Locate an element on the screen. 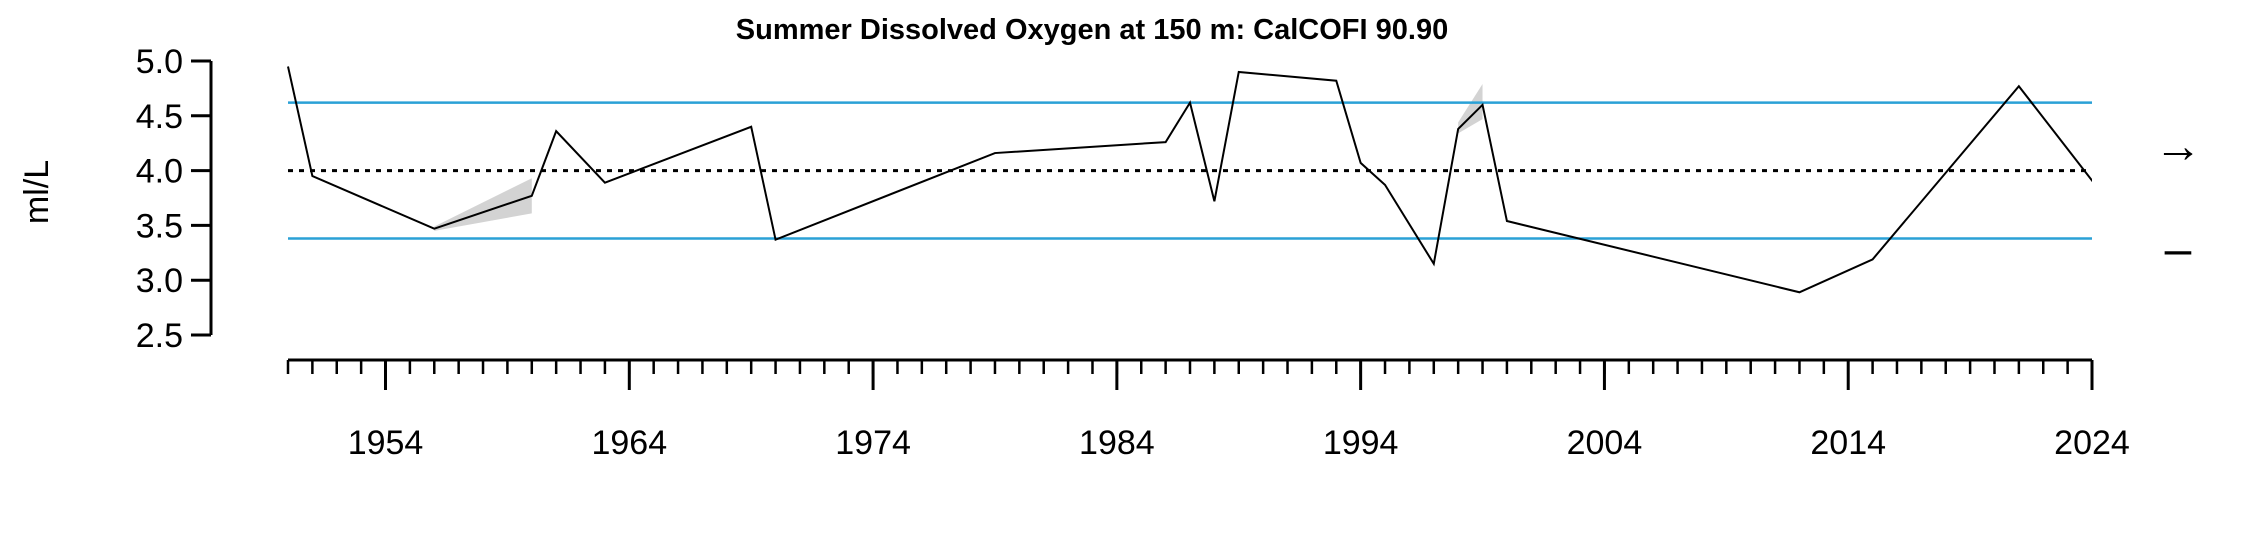  x-tick-label: 2024 is located at coordinates (2092, 443).